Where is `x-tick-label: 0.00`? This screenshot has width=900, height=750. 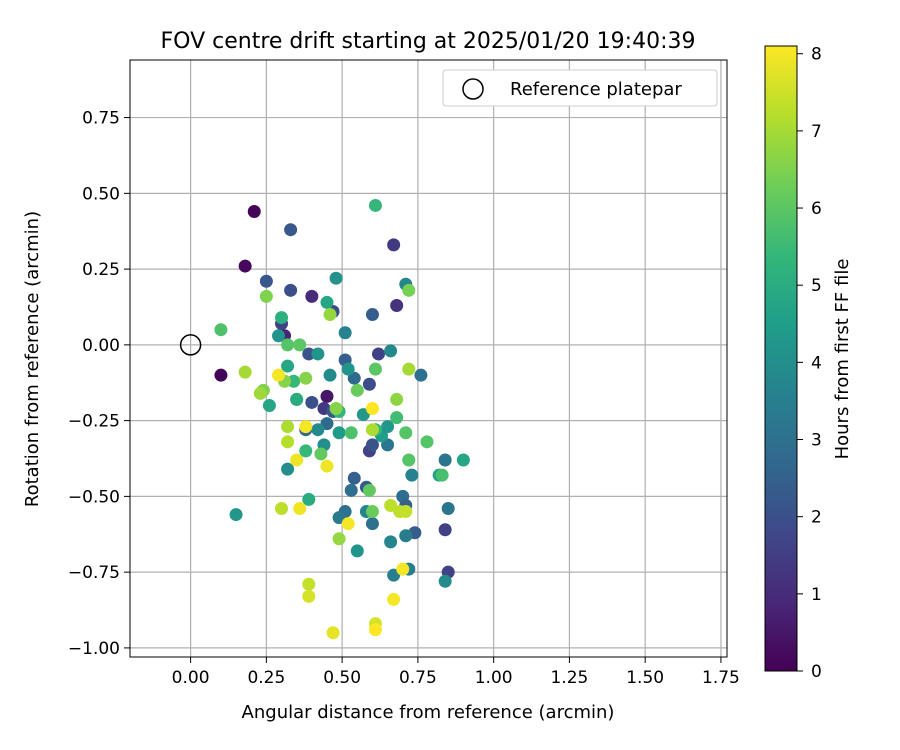
x-tick-label: 0.00 is located at coordinates (191, 678).